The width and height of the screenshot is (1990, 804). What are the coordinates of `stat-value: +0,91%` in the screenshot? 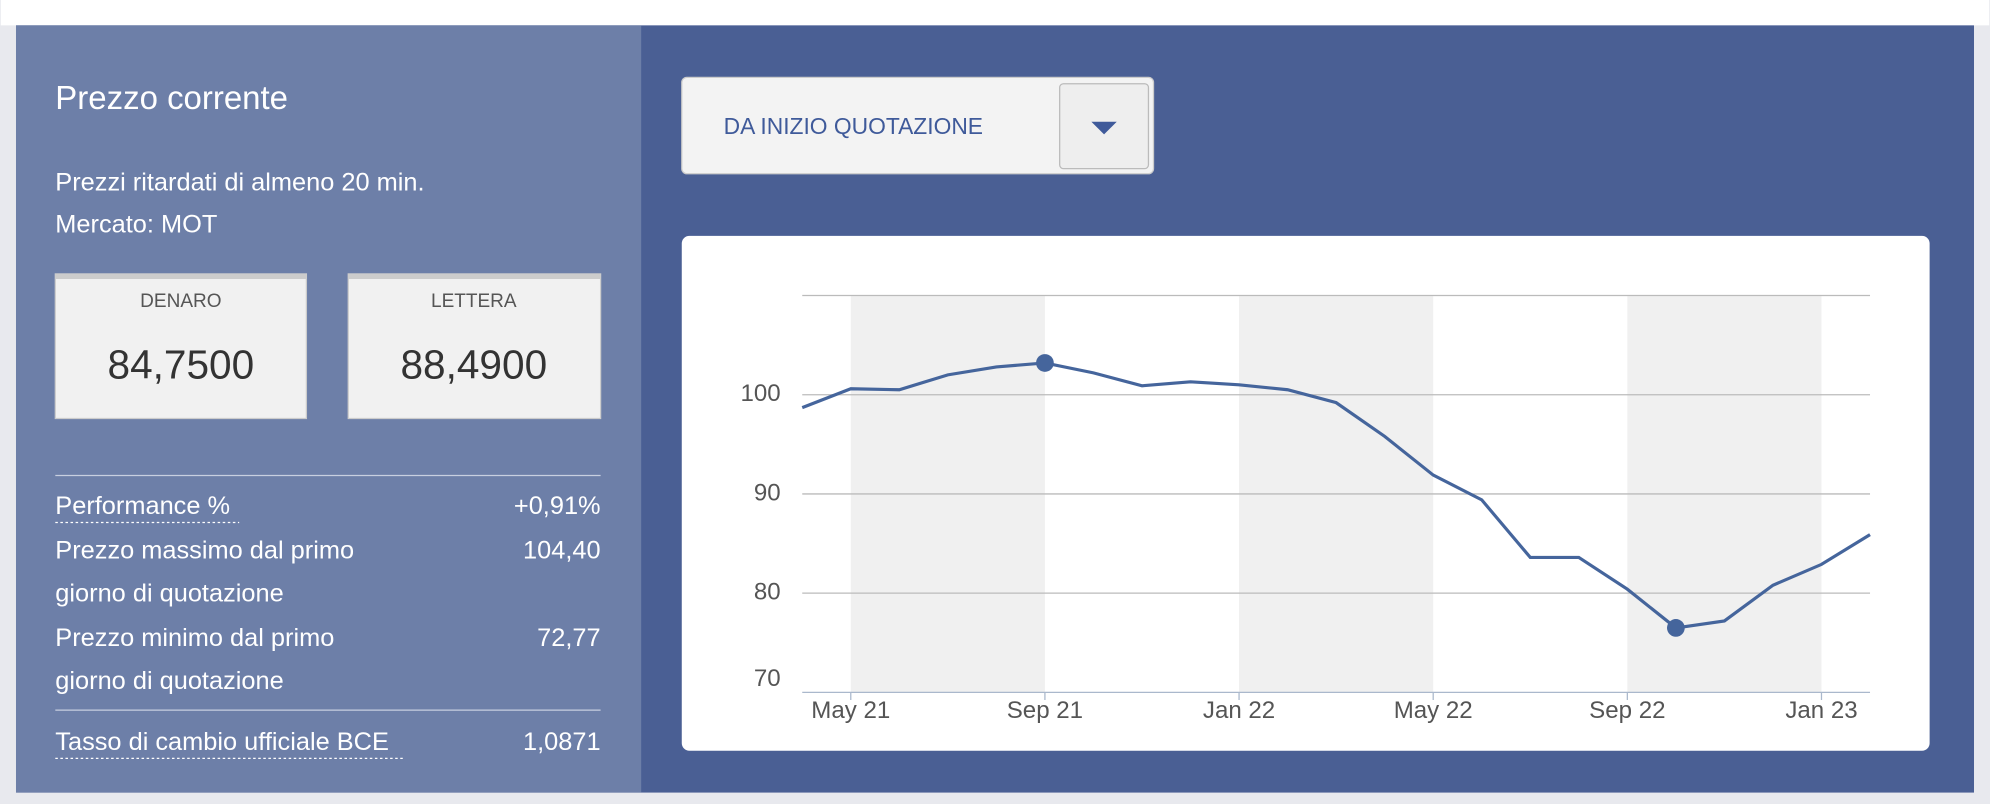 It's located at (557, 506).